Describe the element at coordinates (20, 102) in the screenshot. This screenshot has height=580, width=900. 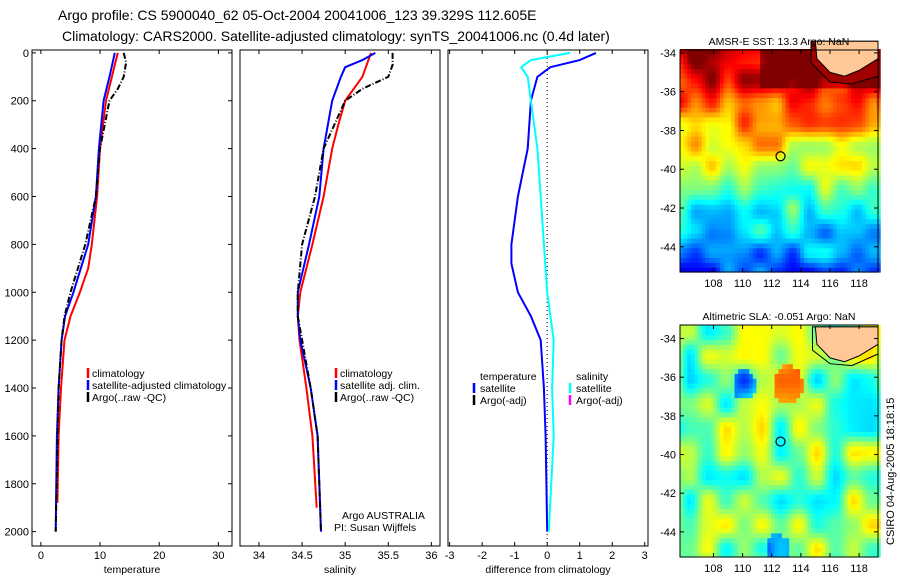
I see `y-tick-label: 200` at that location.